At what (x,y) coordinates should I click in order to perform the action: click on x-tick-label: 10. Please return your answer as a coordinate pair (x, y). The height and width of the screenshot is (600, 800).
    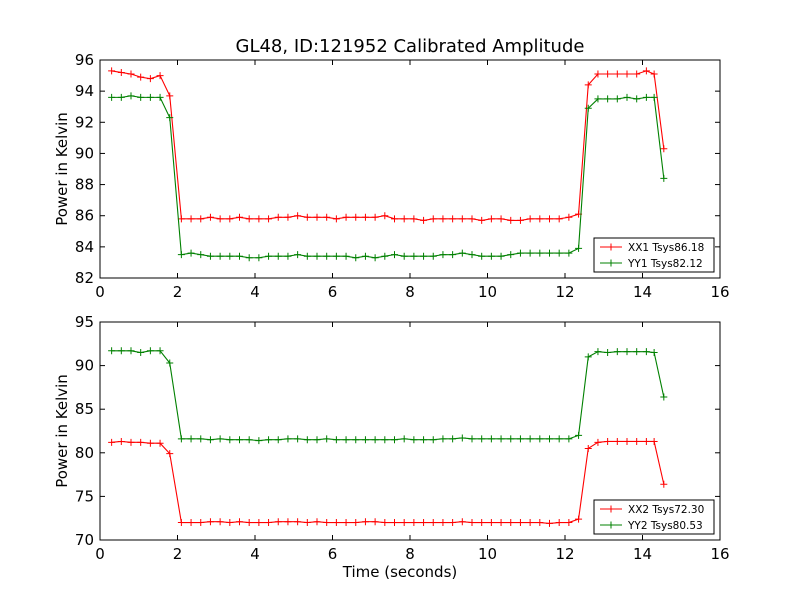
    Looking at the image, I should click on (487, 292).